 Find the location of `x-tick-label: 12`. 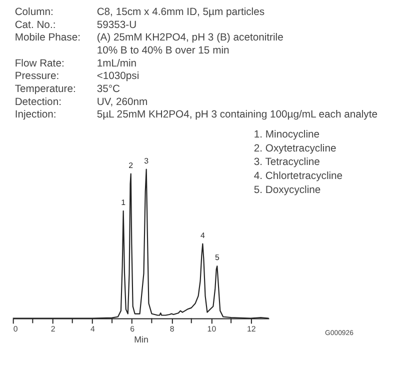

x-tick-label: 12 is located at coordinates (251, 329).